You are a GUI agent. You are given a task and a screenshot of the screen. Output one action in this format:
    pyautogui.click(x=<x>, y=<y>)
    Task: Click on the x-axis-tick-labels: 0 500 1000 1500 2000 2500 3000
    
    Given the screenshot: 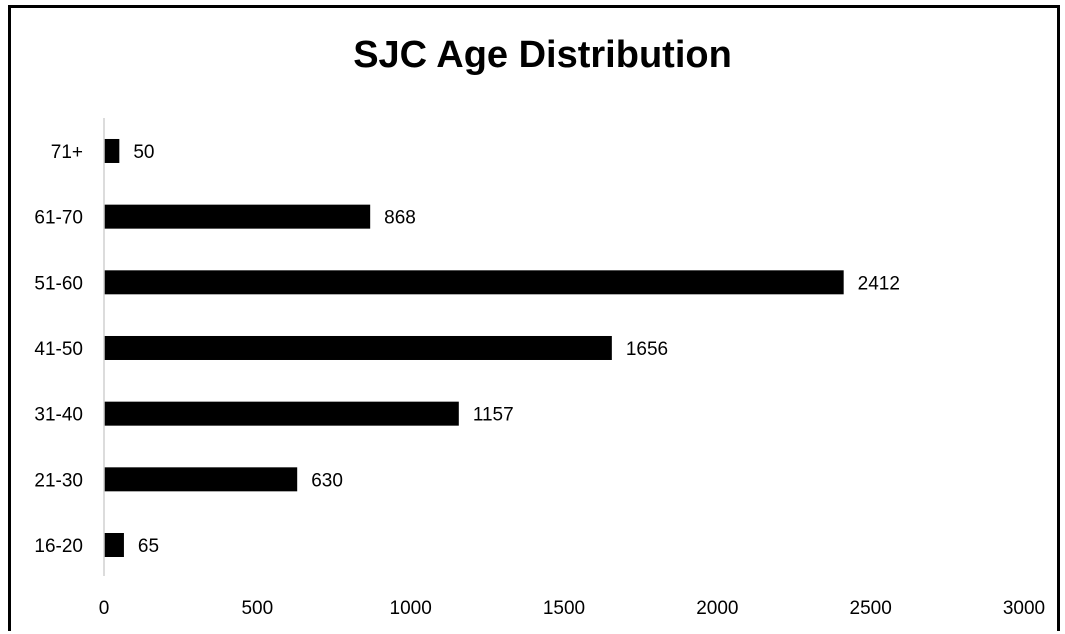 What is the action you would take?
    pyautogui.click(x=572, y=608)
    